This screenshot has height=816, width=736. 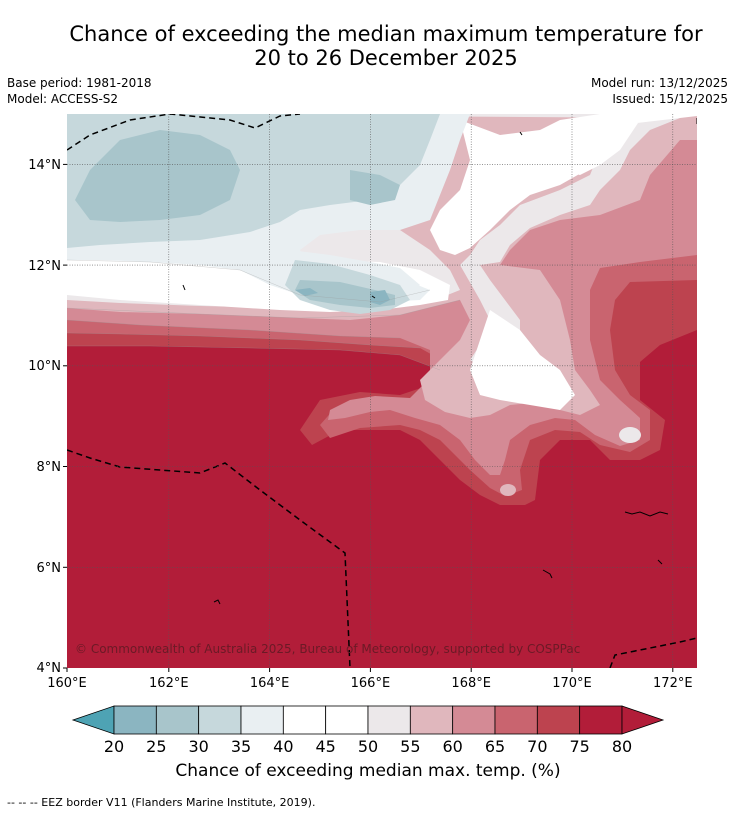 What do you see at coordinates (49, 668) in the screenshot?
I see `lat-label: 4°N` at bounding box center [49, 668].